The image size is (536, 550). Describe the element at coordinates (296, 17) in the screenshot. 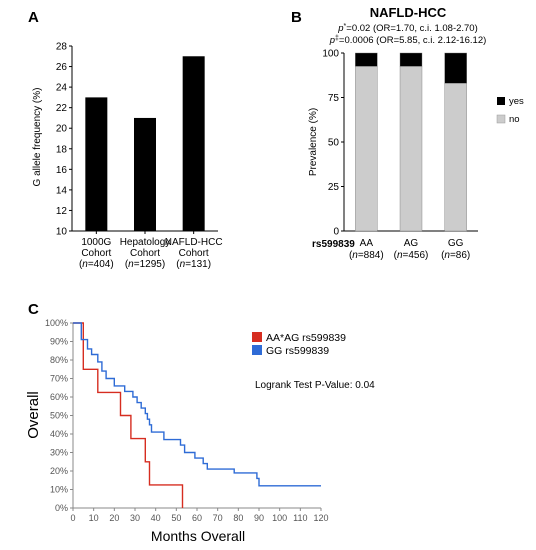

I see `panel-letter-b: B` at that location.